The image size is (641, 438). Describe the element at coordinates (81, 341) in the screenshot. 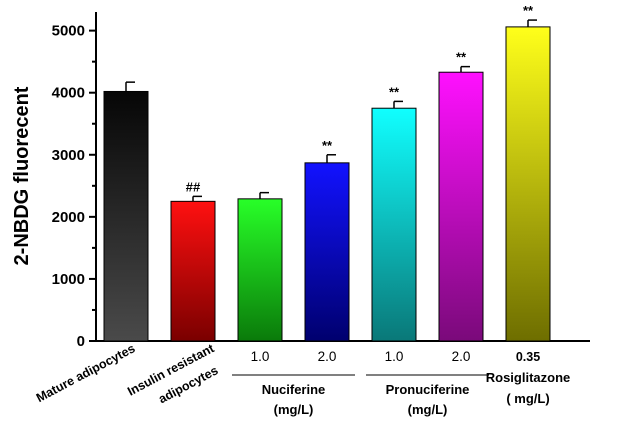

I see `y-tick-label: 0` at that location.